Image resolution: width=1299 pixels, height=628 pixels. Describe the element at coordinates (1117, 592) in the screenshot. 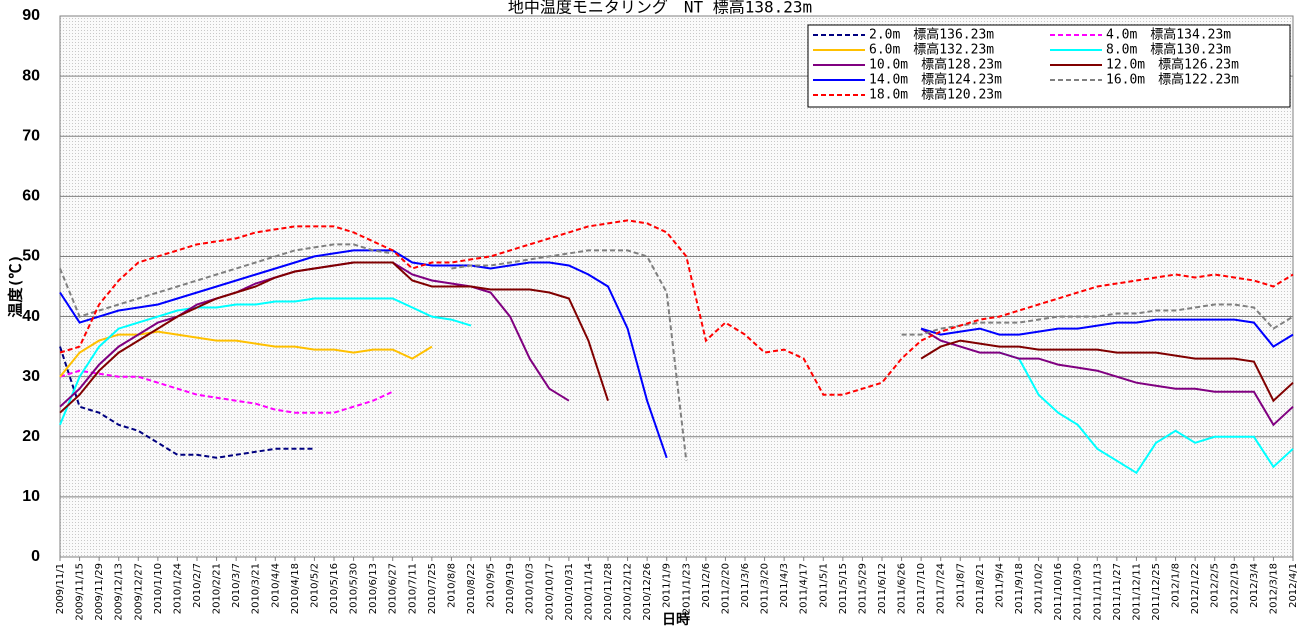

I see `x-tick-label: 2011/11/27` at that location.